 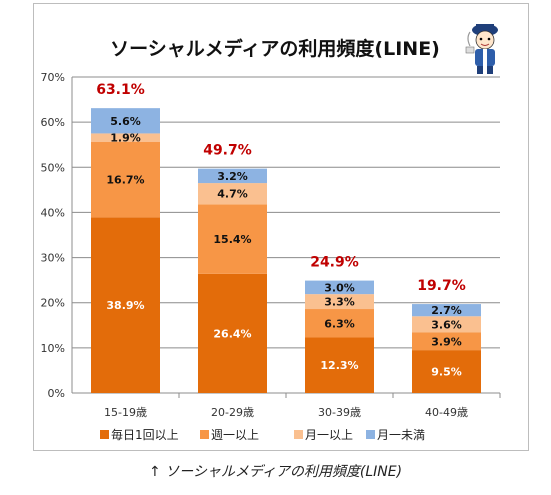 I want to click on data-label: 15.4%, so click(x=232, y=239).